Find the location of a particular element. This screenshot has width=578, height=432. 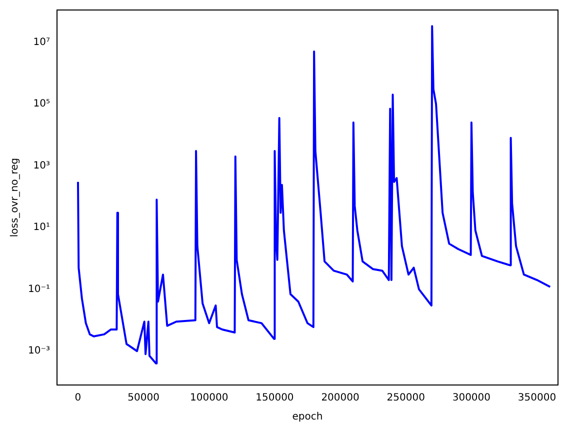

x-tick-label: 200000 is located at coordinates (340, 398).